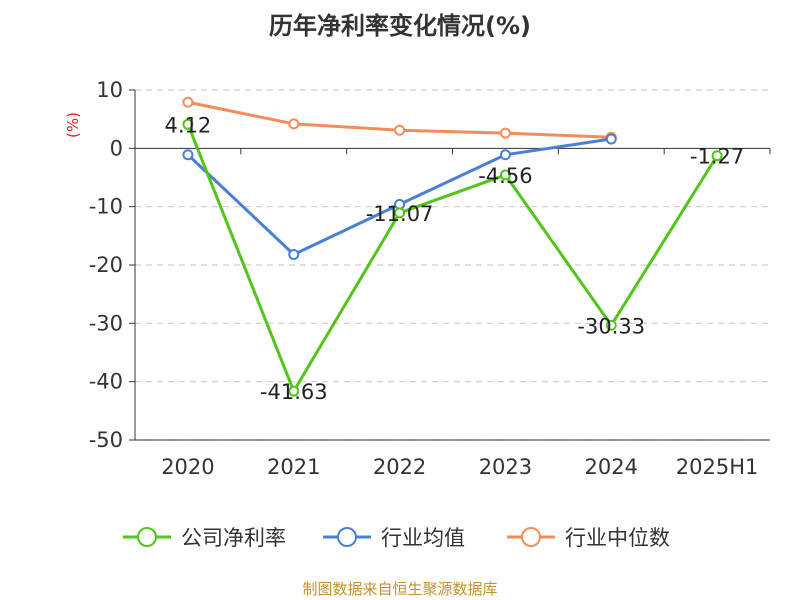 The height and width of the screenshot is (600, 800). What do you see at coordinates (399, 467) in the screenshot?
I see `x-tick-label: 2022` at bounding box center [399, 467].